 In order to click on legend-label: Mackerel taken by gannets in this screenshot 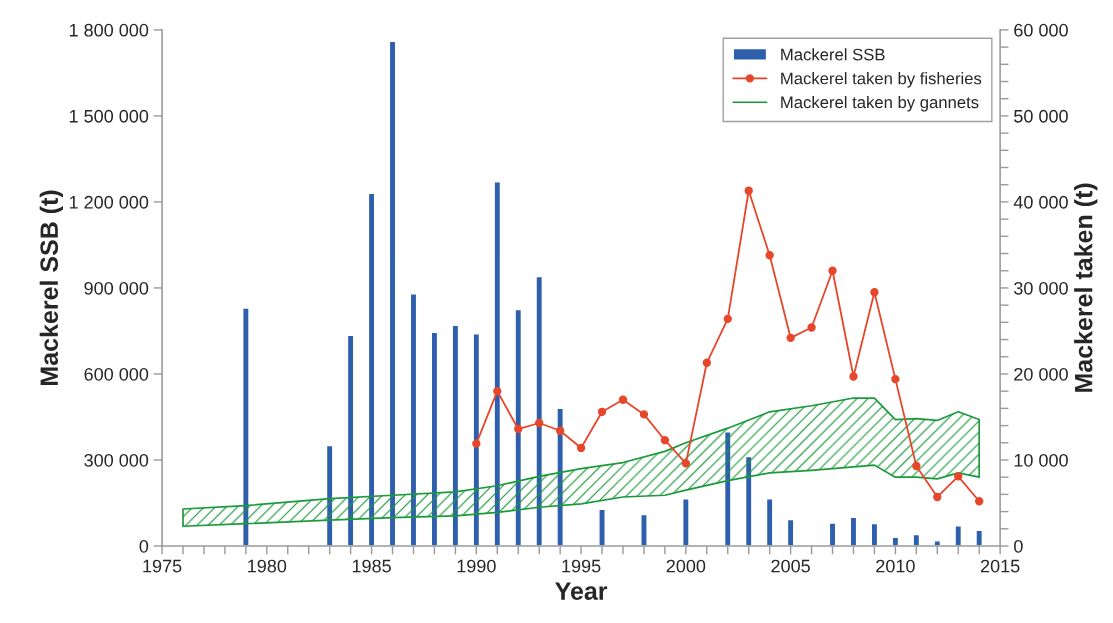, I will do `click(880, 103)`.